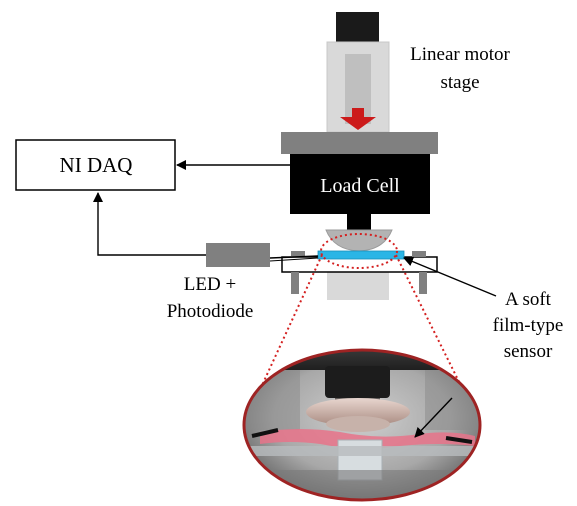  What do you see at coordinates (298, 254) in the screenshot?
I see `holder-clip-left` at bounding box center [298, 254].